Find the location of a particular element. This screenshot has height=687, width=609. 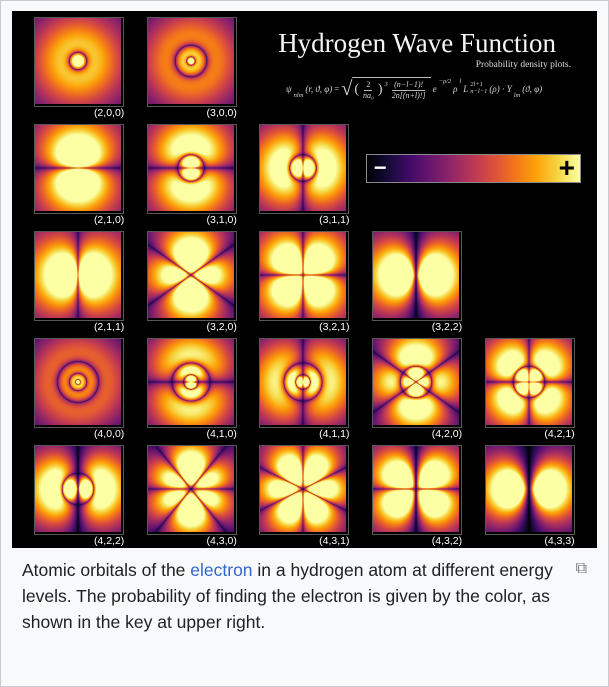

orbital-tile: (3,2,2) is located at coordinates (417, 282).